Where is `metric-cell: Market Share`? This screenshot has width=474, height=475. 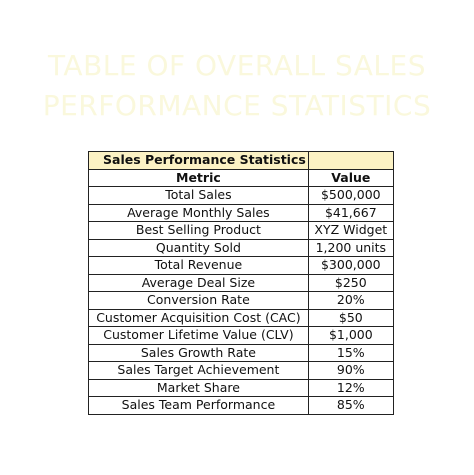 metric-cell: Market Share is located at coordinates (198, 387).